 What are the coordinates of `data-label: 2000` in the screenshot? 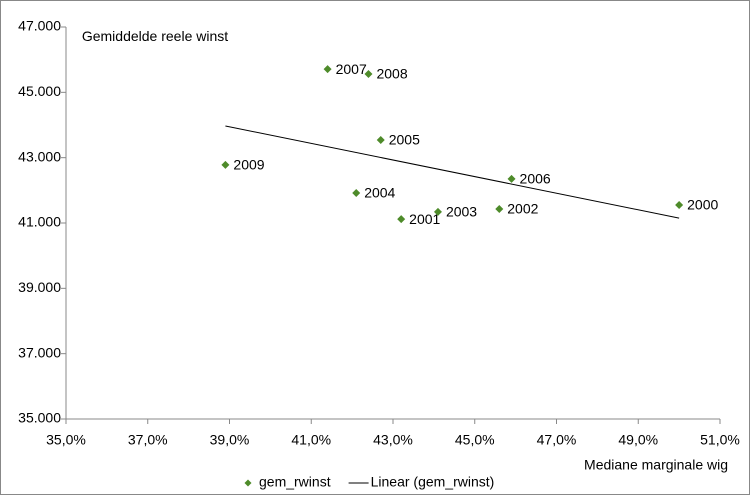 It's located at (702, 205).